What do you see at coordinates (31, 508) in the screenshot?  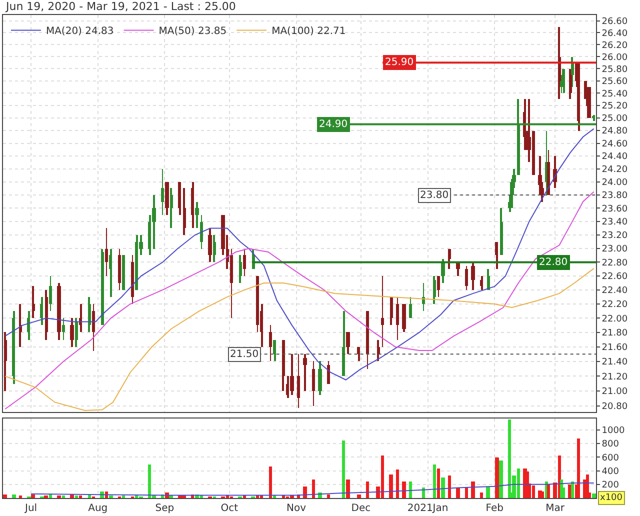 I see `x-tick-label: Jul` at bounding box center [31, 508].